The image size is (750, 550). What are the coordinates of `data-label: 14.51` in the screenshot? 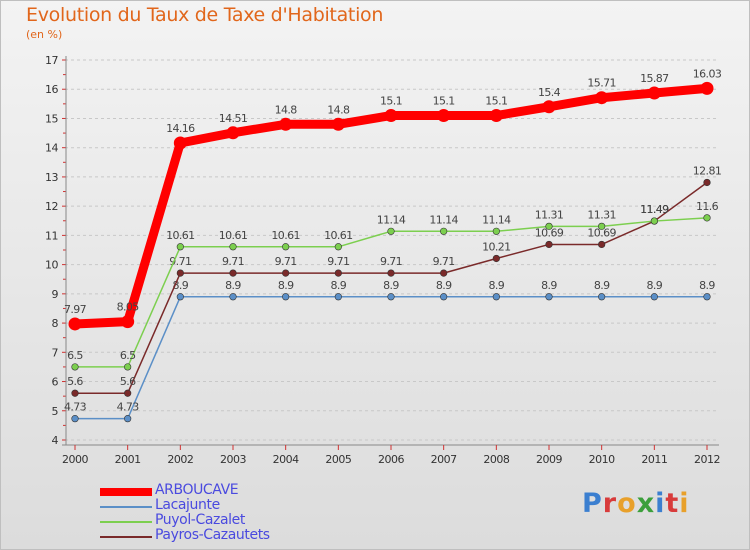 It's located at (233, 118).